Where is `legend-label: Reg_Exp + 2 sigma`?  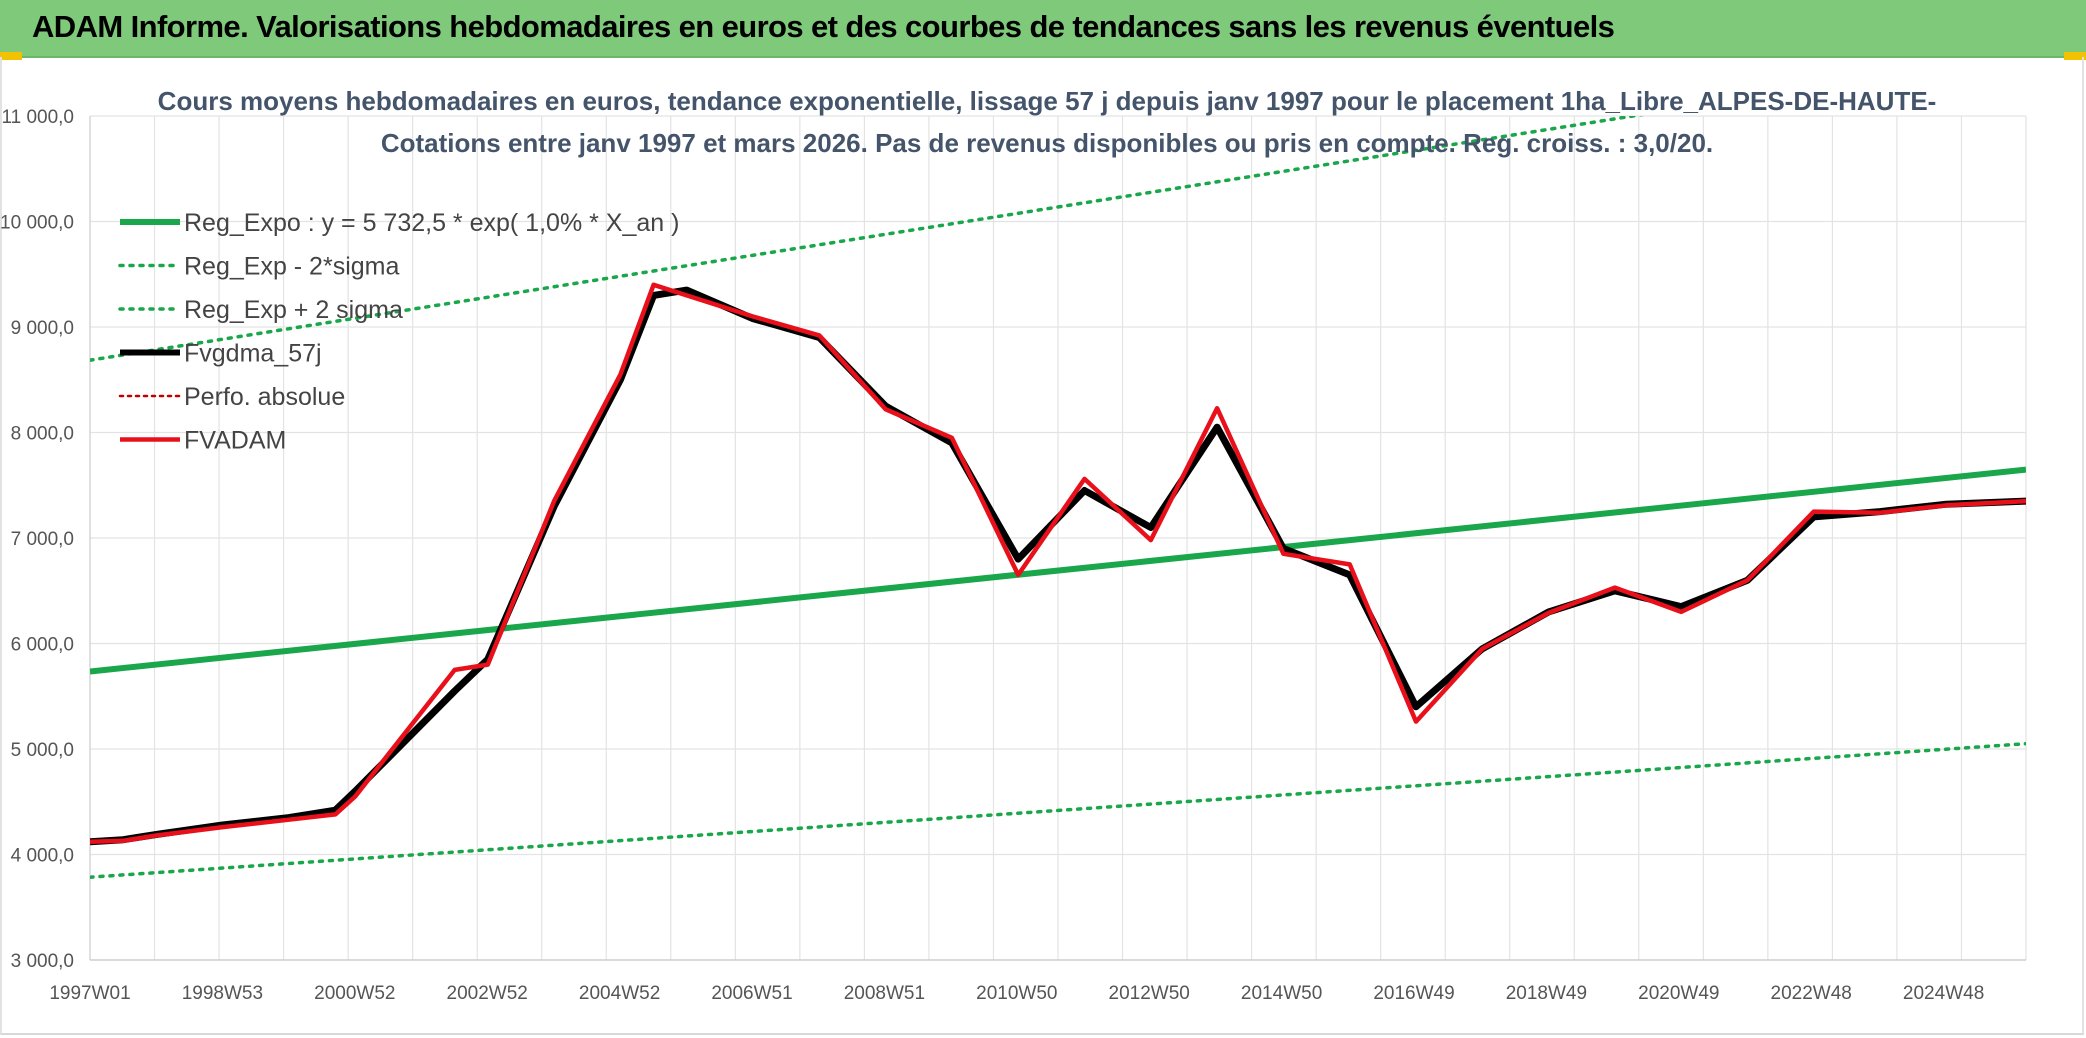 legend-label: Reg_Exp + 2 sigma is located at coordinates (293, 310).